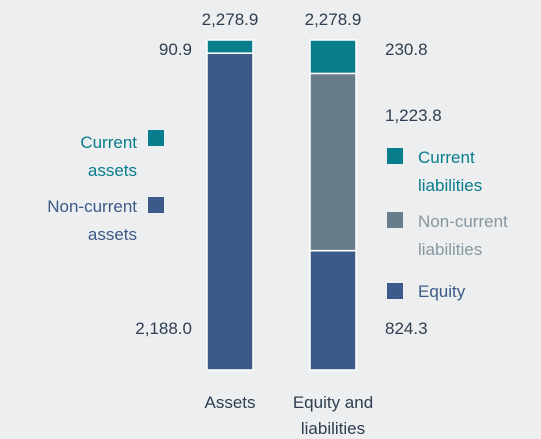 This screenshot has height=439, width=541. Describe the element at coordinates (163, 328) in the screenshot. I see `value-label: 2,188.0` at that location.